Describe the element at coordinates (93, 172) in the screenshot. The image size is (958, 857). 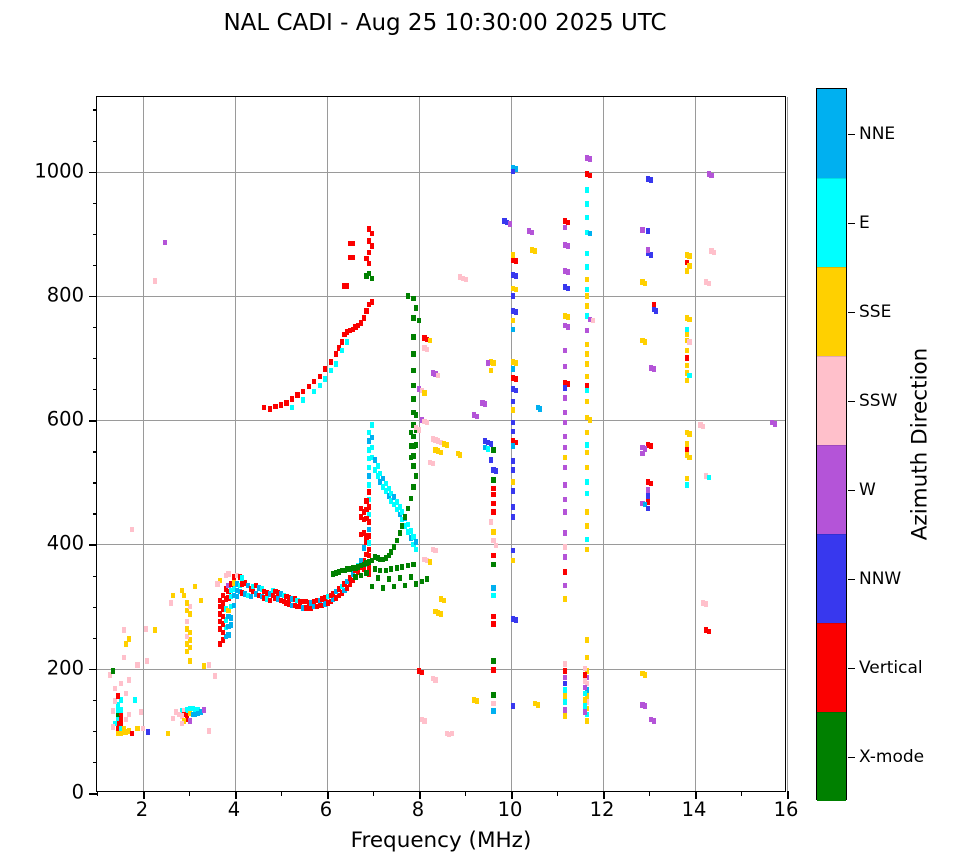
I see `y-tick-major` at that location.